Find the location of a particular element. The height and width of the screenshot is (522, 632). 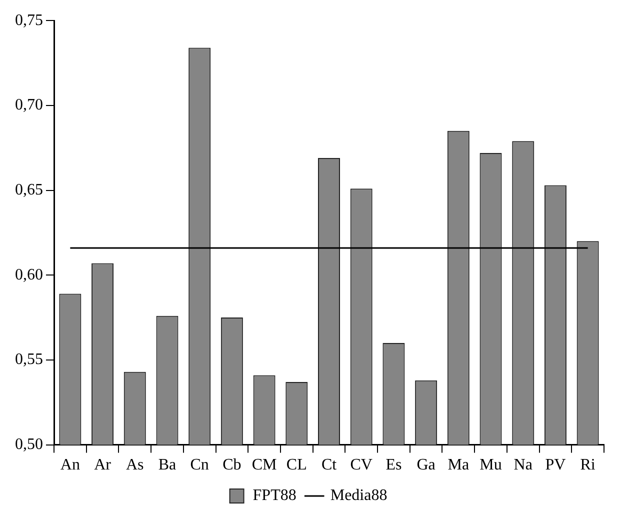

x-tick-label: Mu is located at coordinates (491, 465).